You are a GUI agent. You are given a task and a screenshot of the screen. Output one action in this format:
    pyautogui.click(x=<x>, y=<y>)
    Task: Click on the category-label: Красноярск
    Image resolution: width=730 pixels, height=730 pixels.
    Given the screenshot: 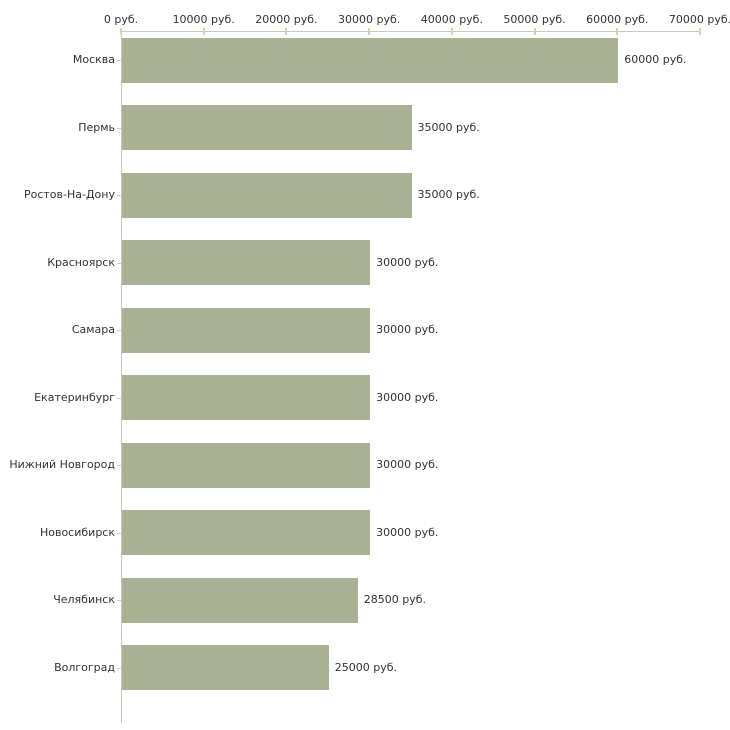 What is the action you would take?
    pyautogui.click(x=81, y=262)
    